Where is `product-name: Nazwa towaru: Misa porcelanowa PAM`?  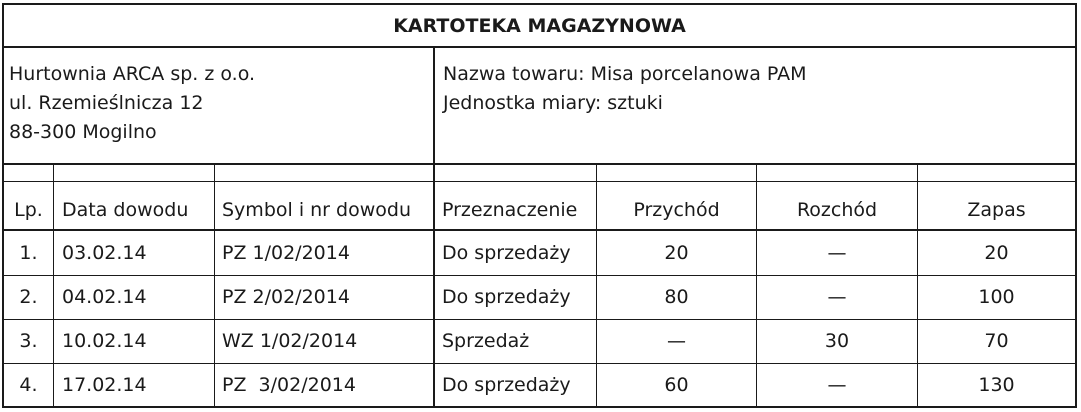
product-name: Nazwa towaru: Misa porcelanowa PAM is located at coordinates (625, 74).